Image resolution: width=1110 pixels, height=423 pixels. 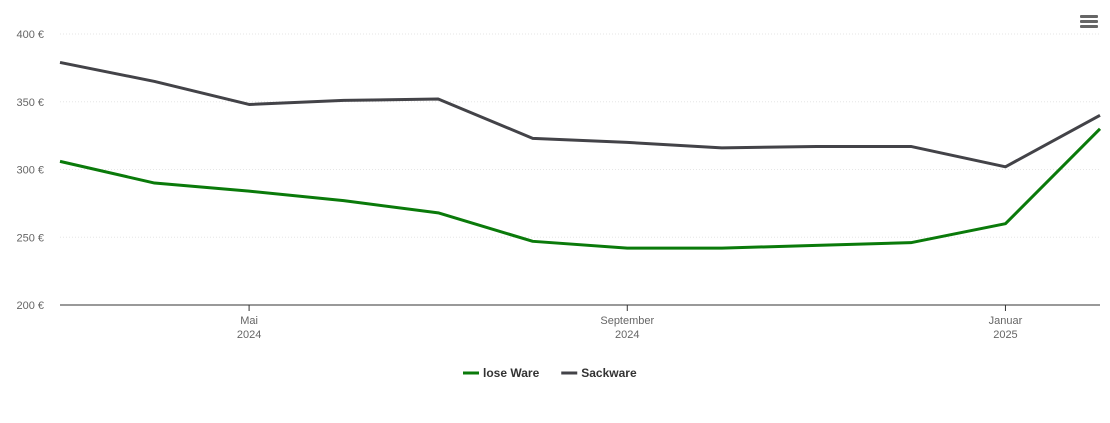 I want to click on y-tick-label: 350 €, so click(x=30, y=103).